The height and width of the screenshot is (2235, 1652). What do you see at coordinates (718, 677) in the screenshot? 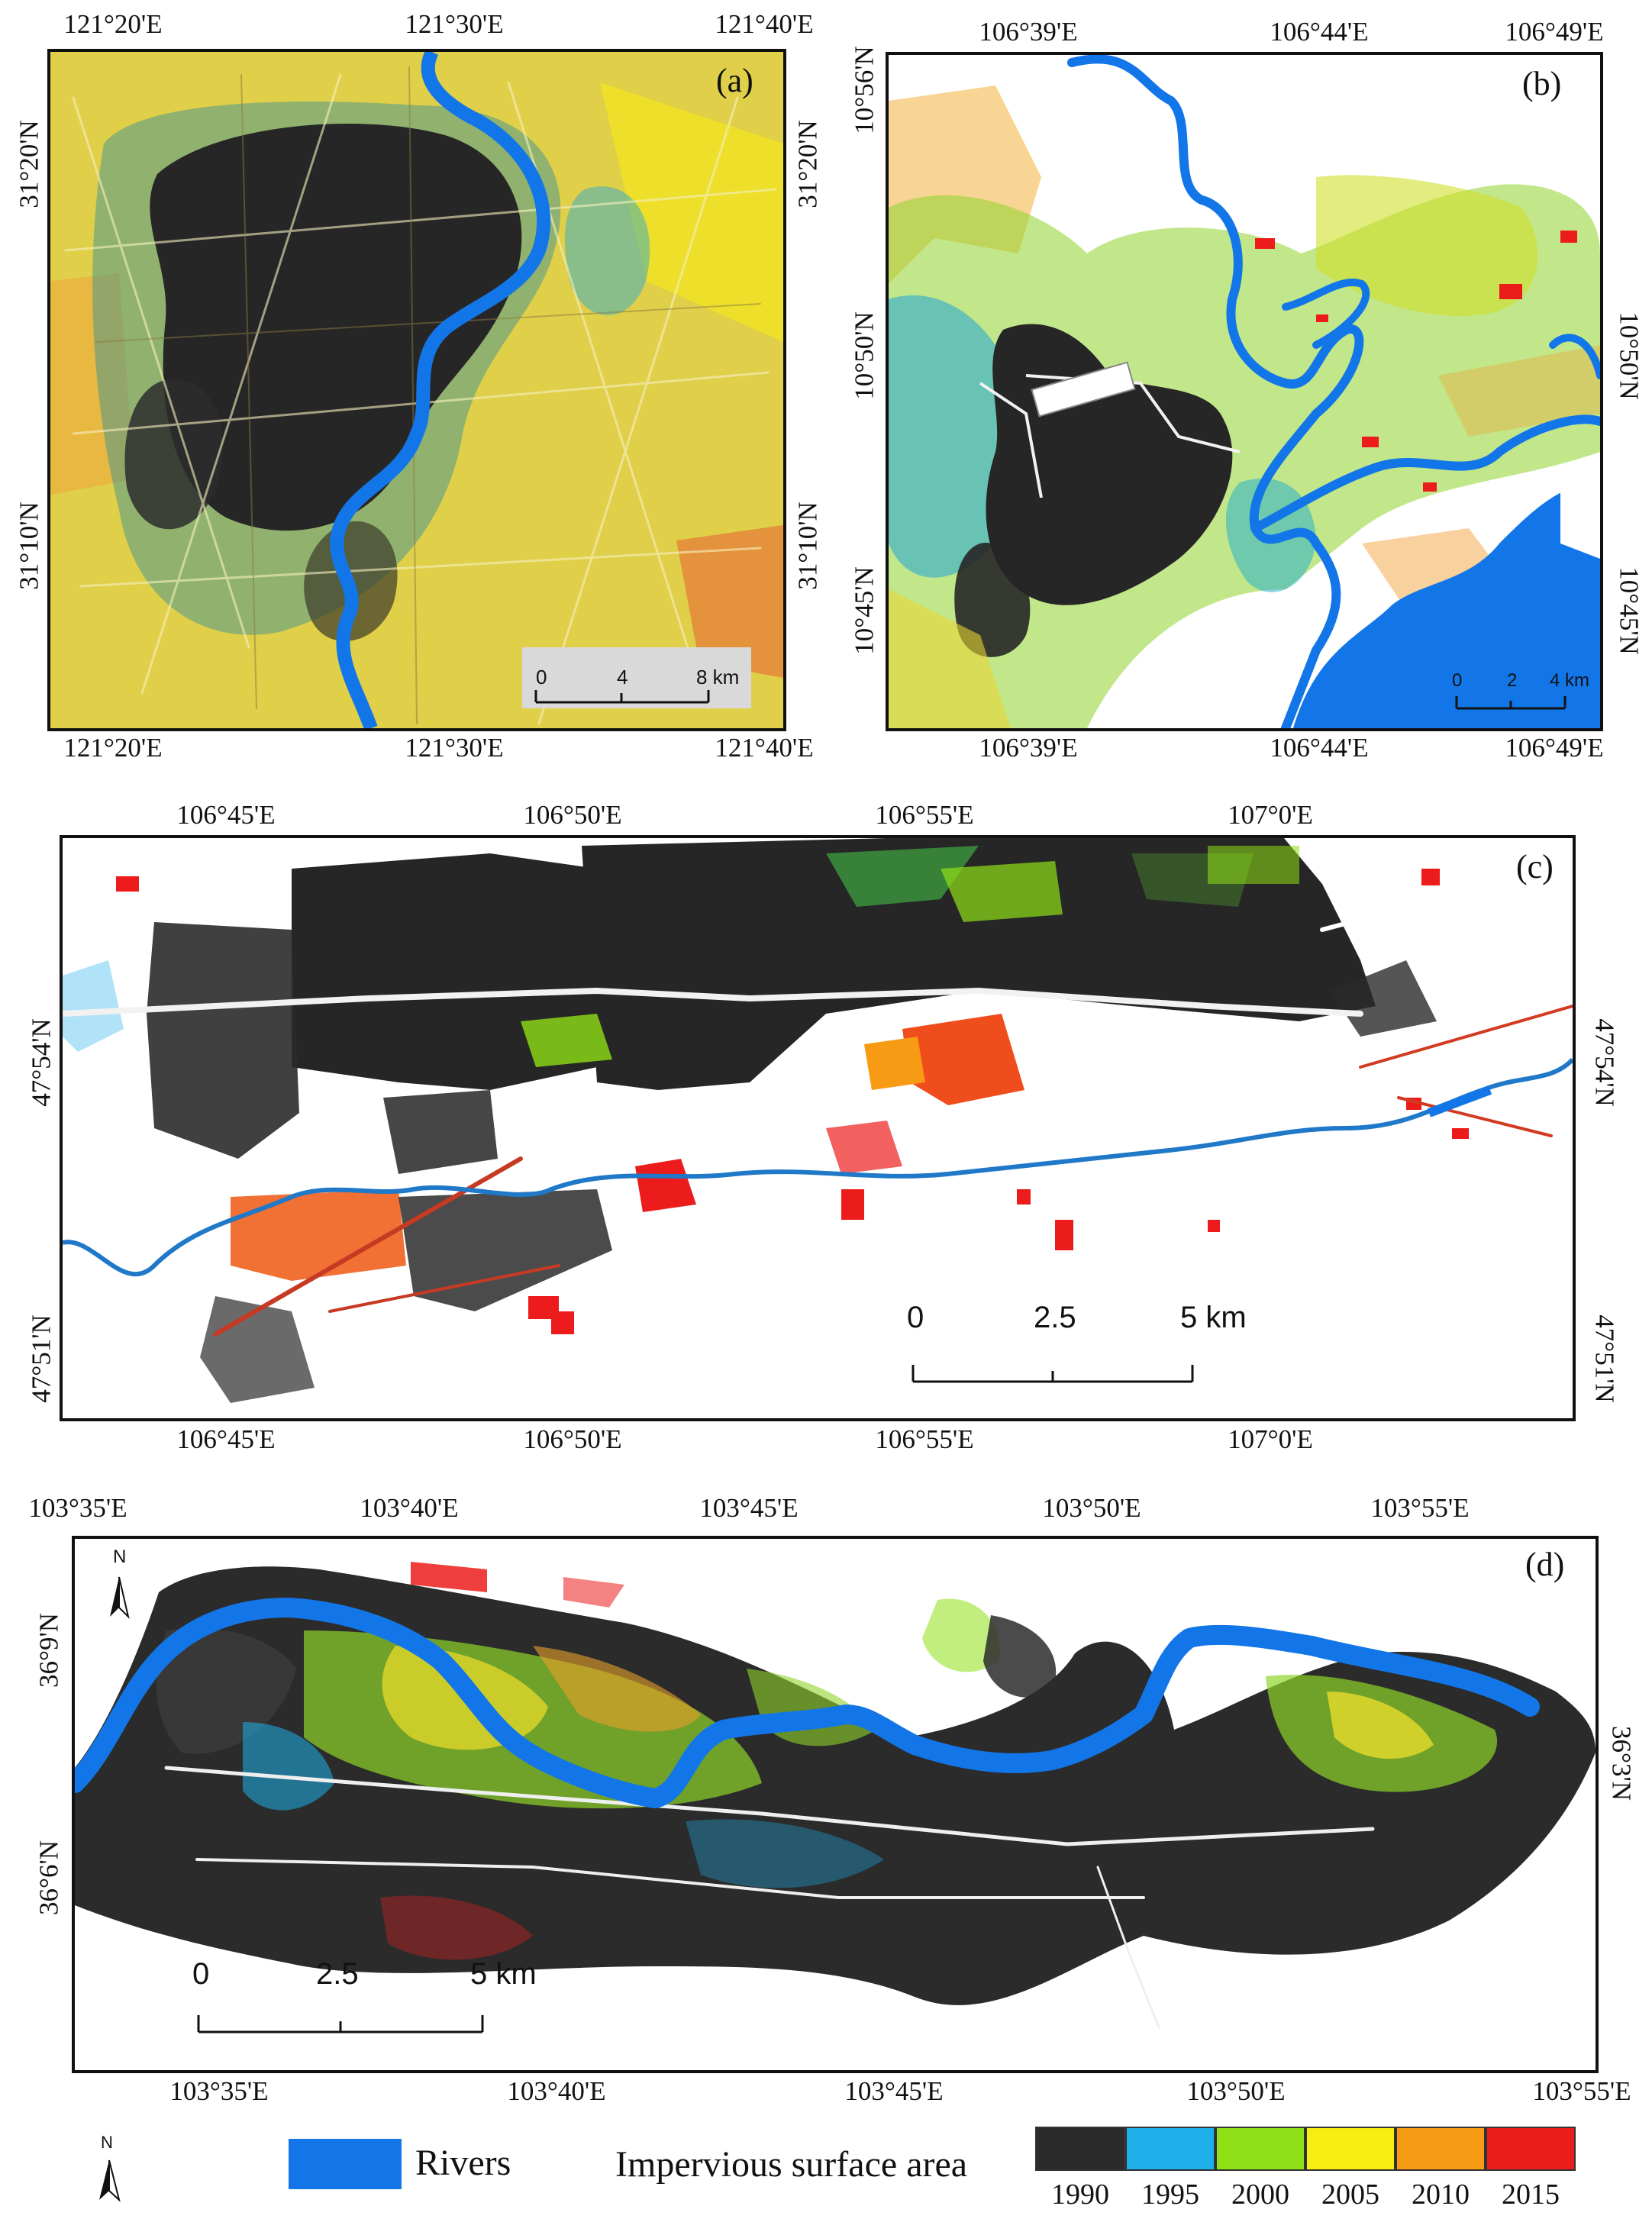
I see `a-scale-8: 8 km` at bounding box center [718, 677].